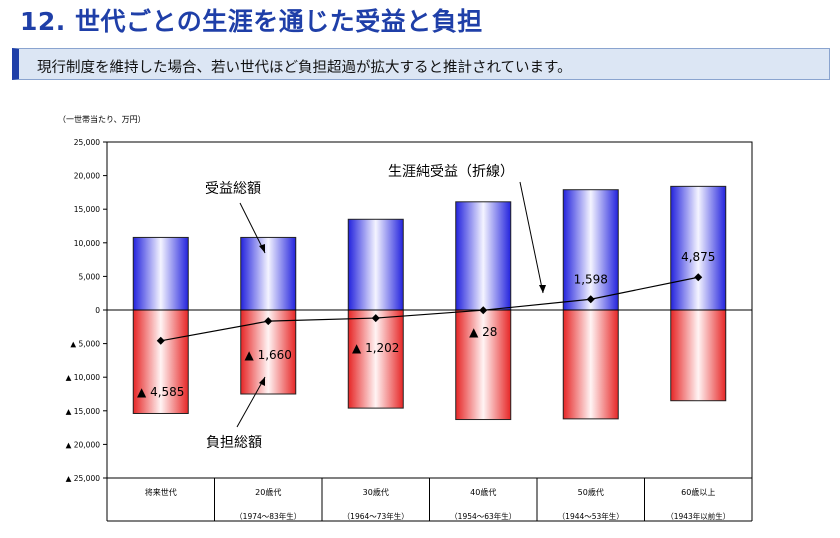 The width and height of the screenshot is (840, 538). Describe the element at coordinates (161, 492) in the screenshot. I see `category-label: 将来世代` at that location.